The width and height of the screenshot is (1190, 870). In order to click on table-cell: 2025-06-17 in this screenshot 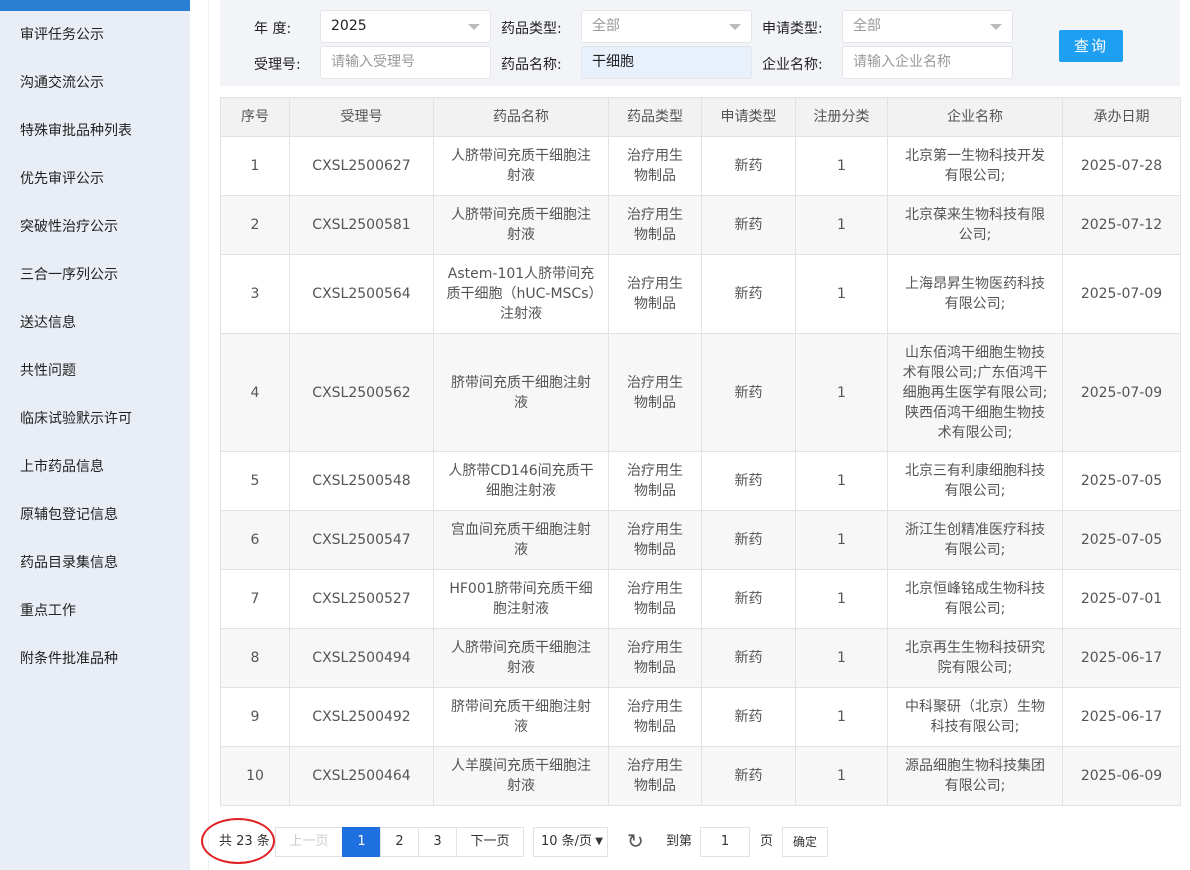, I will do `click(1121, 717)`.